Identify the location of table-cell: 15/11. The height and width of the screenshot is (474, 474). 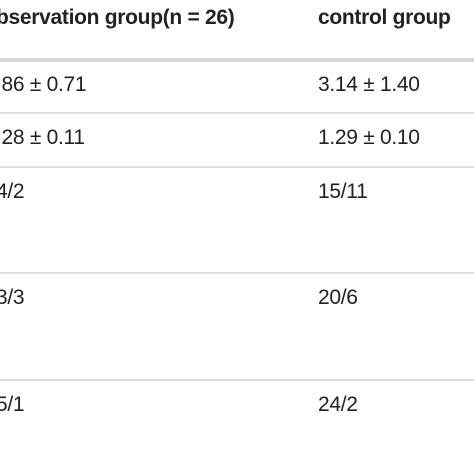
(343, 191).